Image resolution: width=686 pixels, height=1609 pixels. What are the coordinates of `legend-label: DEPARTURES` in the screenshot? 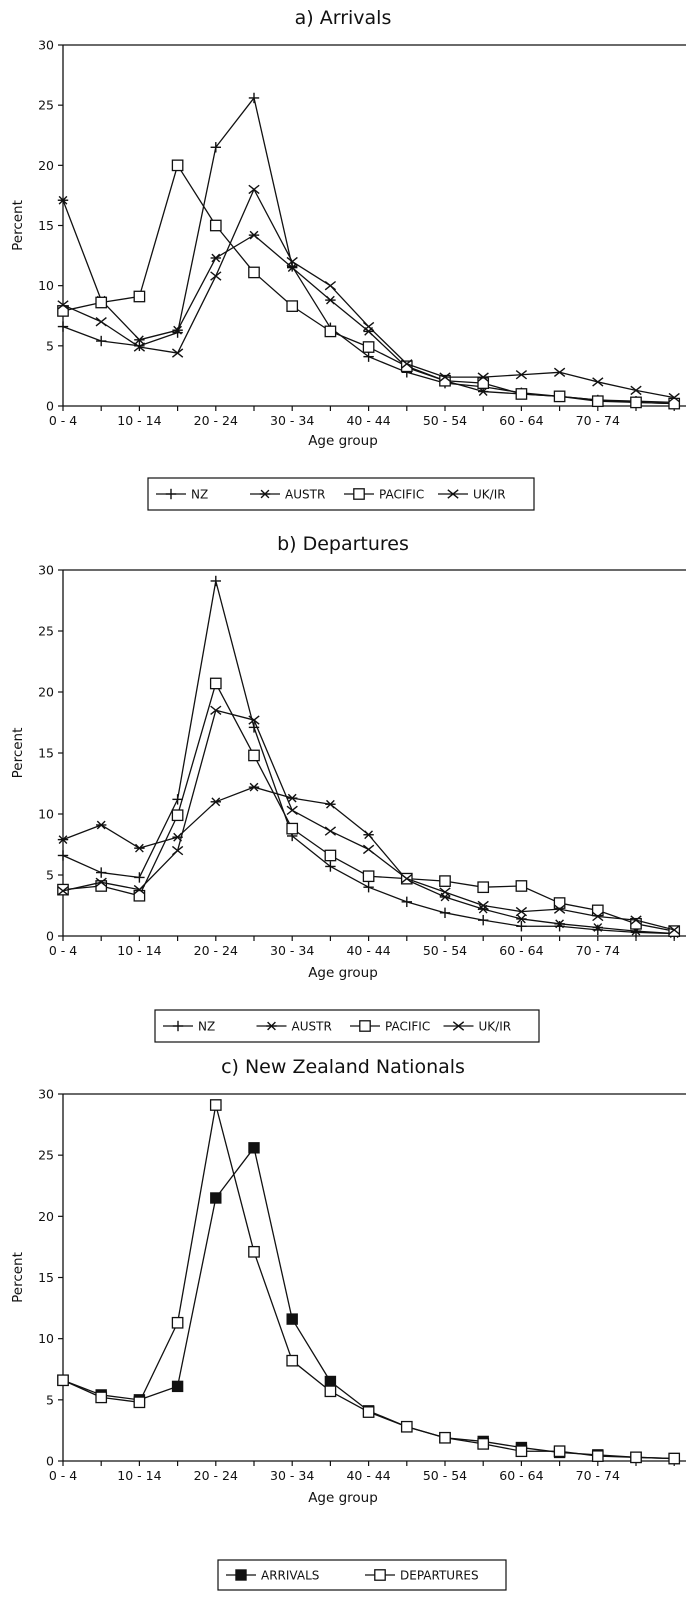 It's located at (439, 1575).